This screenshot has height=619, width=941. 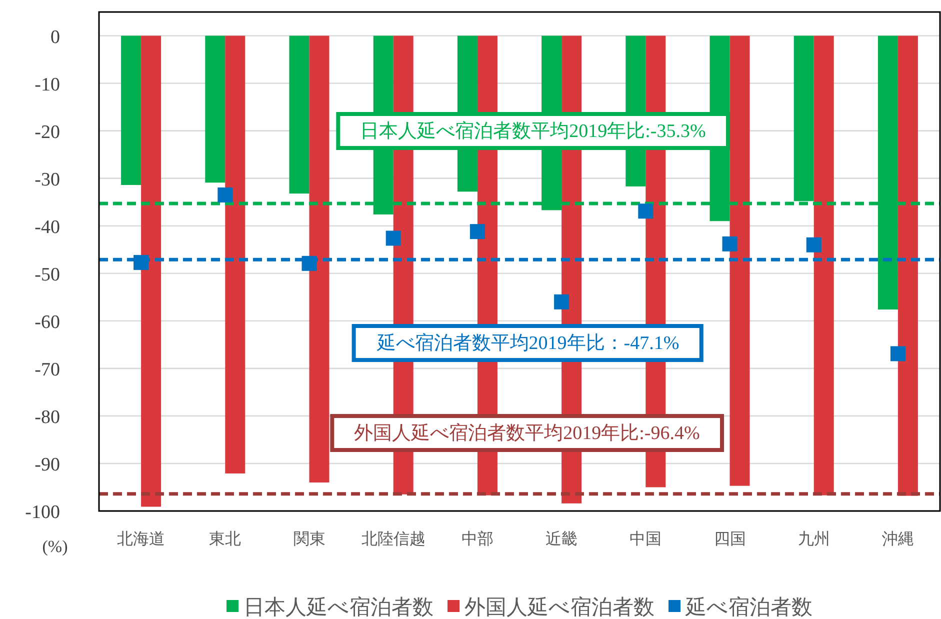 I want to click on y-tick-label: -50, so click(x=47, y=275).